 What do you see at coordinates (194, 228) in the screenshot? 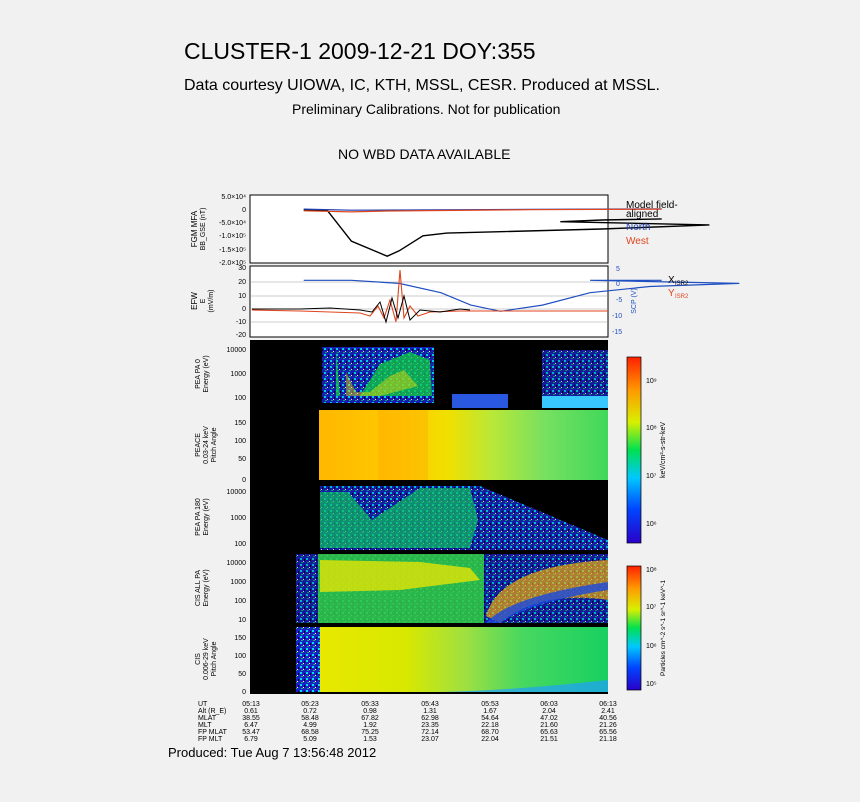
I see `fgm-ylabel: FGM MFA` at bounding box center [194, 228].